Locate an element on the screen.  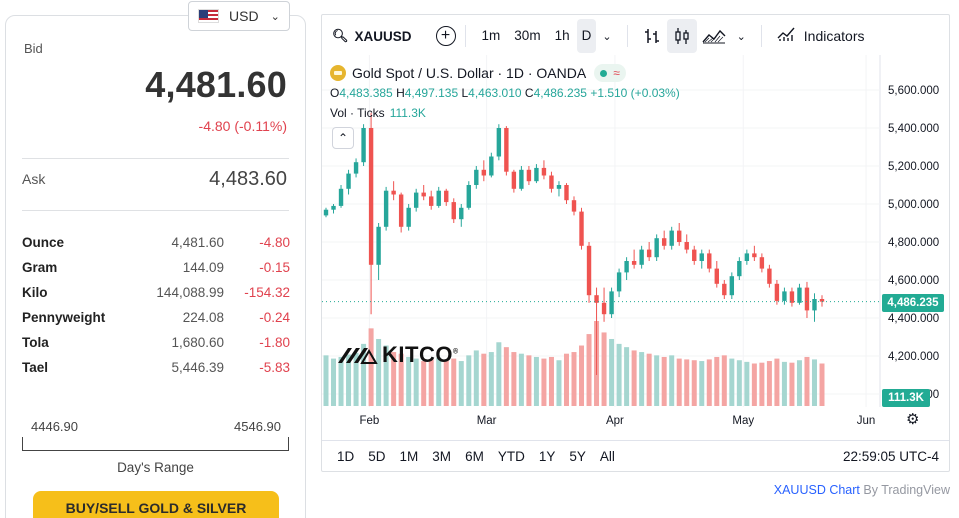
volume-legend: Vol · Ticks 111.3K is located at coordinates (505, 114).